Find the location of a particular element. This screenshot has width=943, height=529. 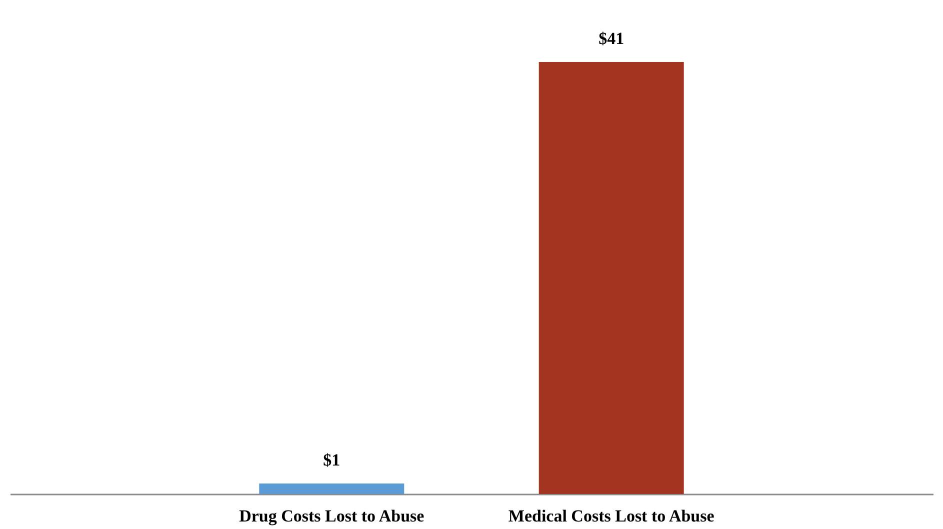

x-tick-label: Medical Costs Lost to Abuse is located at coordinates (611, 516).